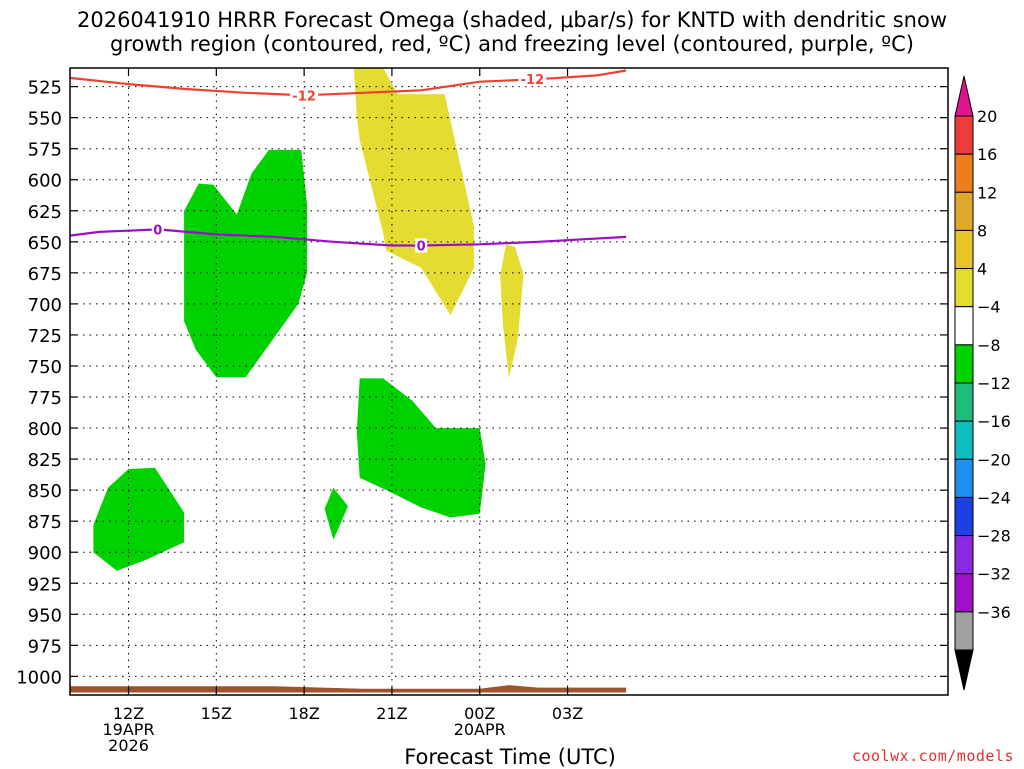  What do you see at coordinates (994, 612) in the screenshot?
I see `colorbar-label-13: −36` at bounding box center [994, 612].